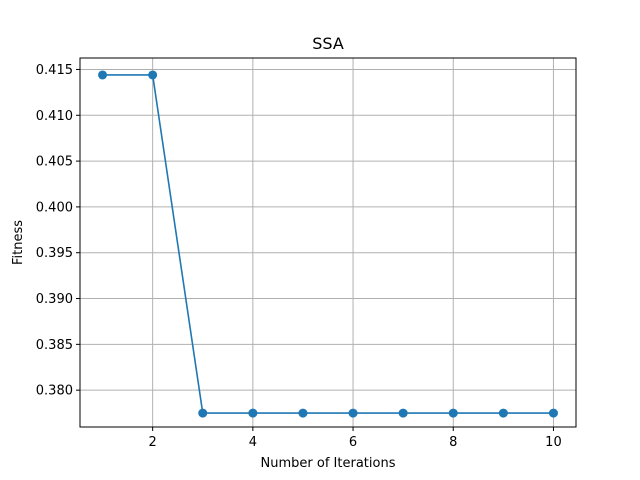 The width and height of the screenshot is (640, 480). I want to click on x-tick-label: 2, so click(153, 442).